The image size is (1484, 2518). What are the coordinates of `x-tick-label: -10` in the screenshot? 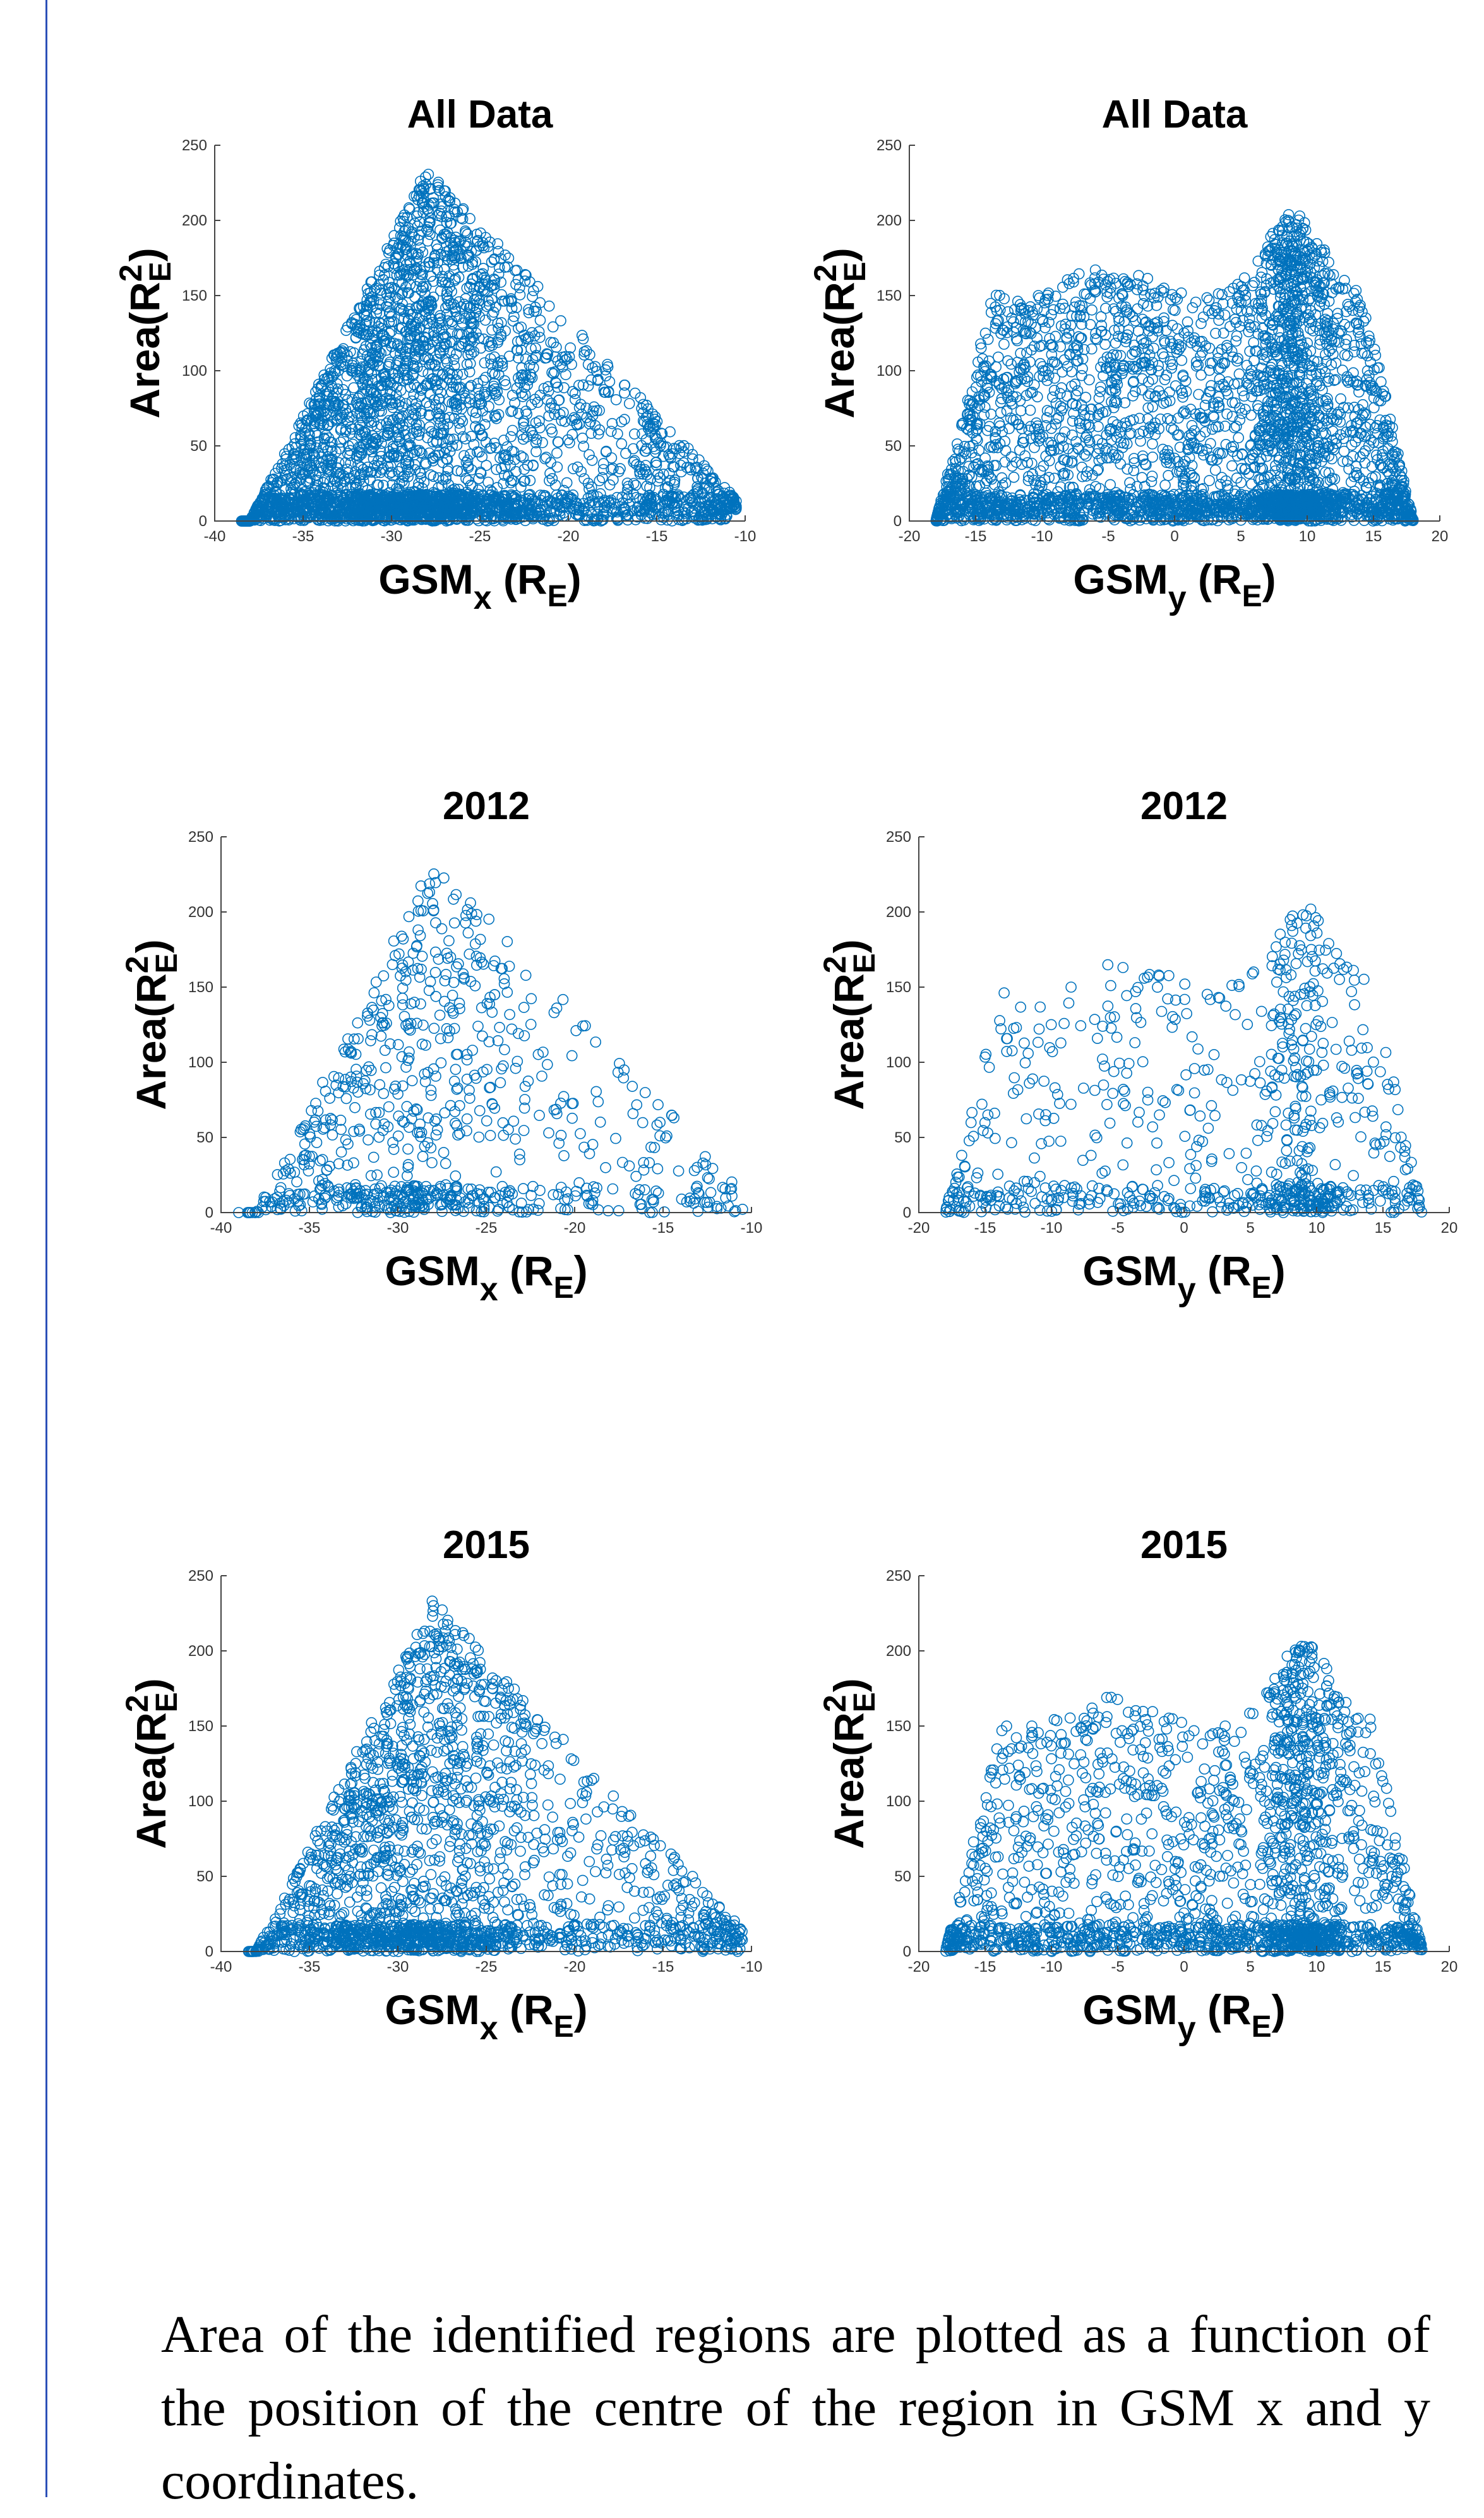 It's located at (745, 536).